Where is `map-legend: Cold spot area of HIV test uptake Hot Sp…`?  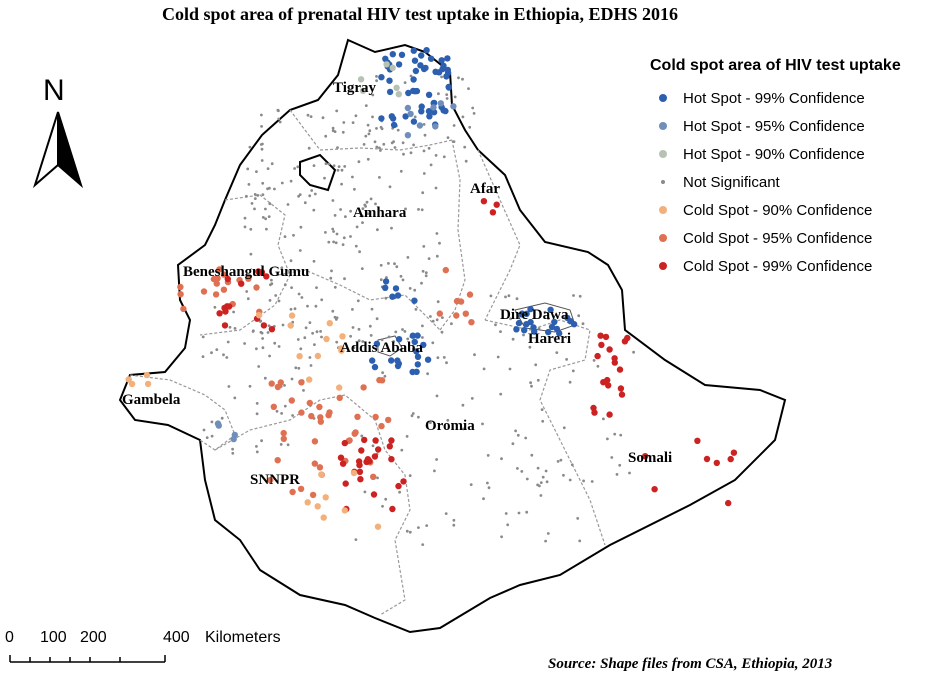 map-legend: Cold spot area of HIV test uptake Hot Sp… is located at coordinates (775, 166).